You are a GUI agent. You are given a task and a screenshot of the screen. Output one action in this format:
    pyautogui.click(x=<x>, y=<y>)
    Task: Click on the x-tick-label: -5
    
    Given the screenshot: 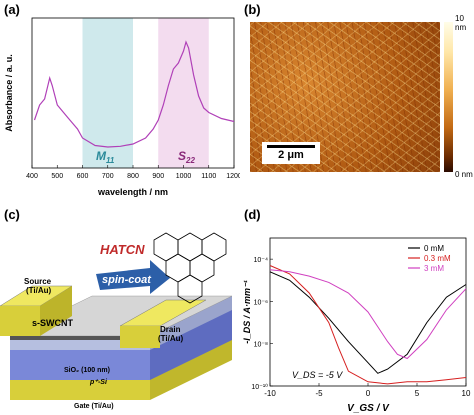 What is the action you would take?
    pyautogui.click(x=319, y=393)
    